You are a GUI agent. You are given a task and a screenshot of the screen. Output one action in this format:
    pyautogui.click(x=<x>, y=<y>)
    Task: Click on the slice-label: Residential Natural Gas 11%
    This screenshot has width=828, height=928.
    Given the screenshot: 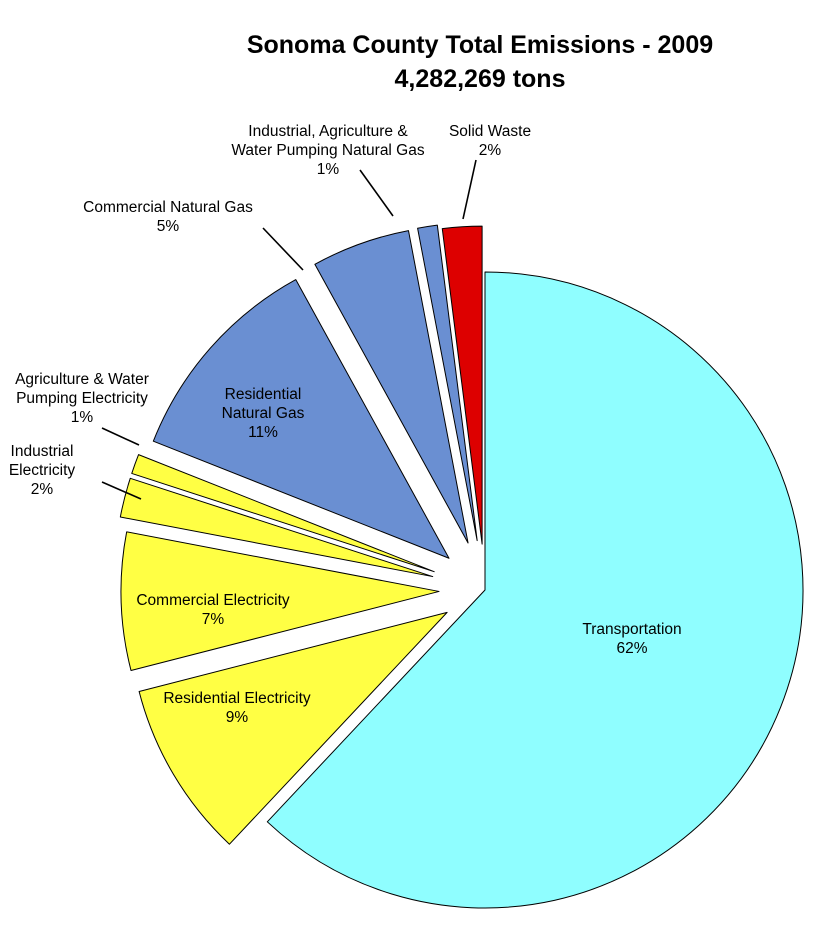 What is the action you would take?
    pyautogui.click(x=263, y=413)
    